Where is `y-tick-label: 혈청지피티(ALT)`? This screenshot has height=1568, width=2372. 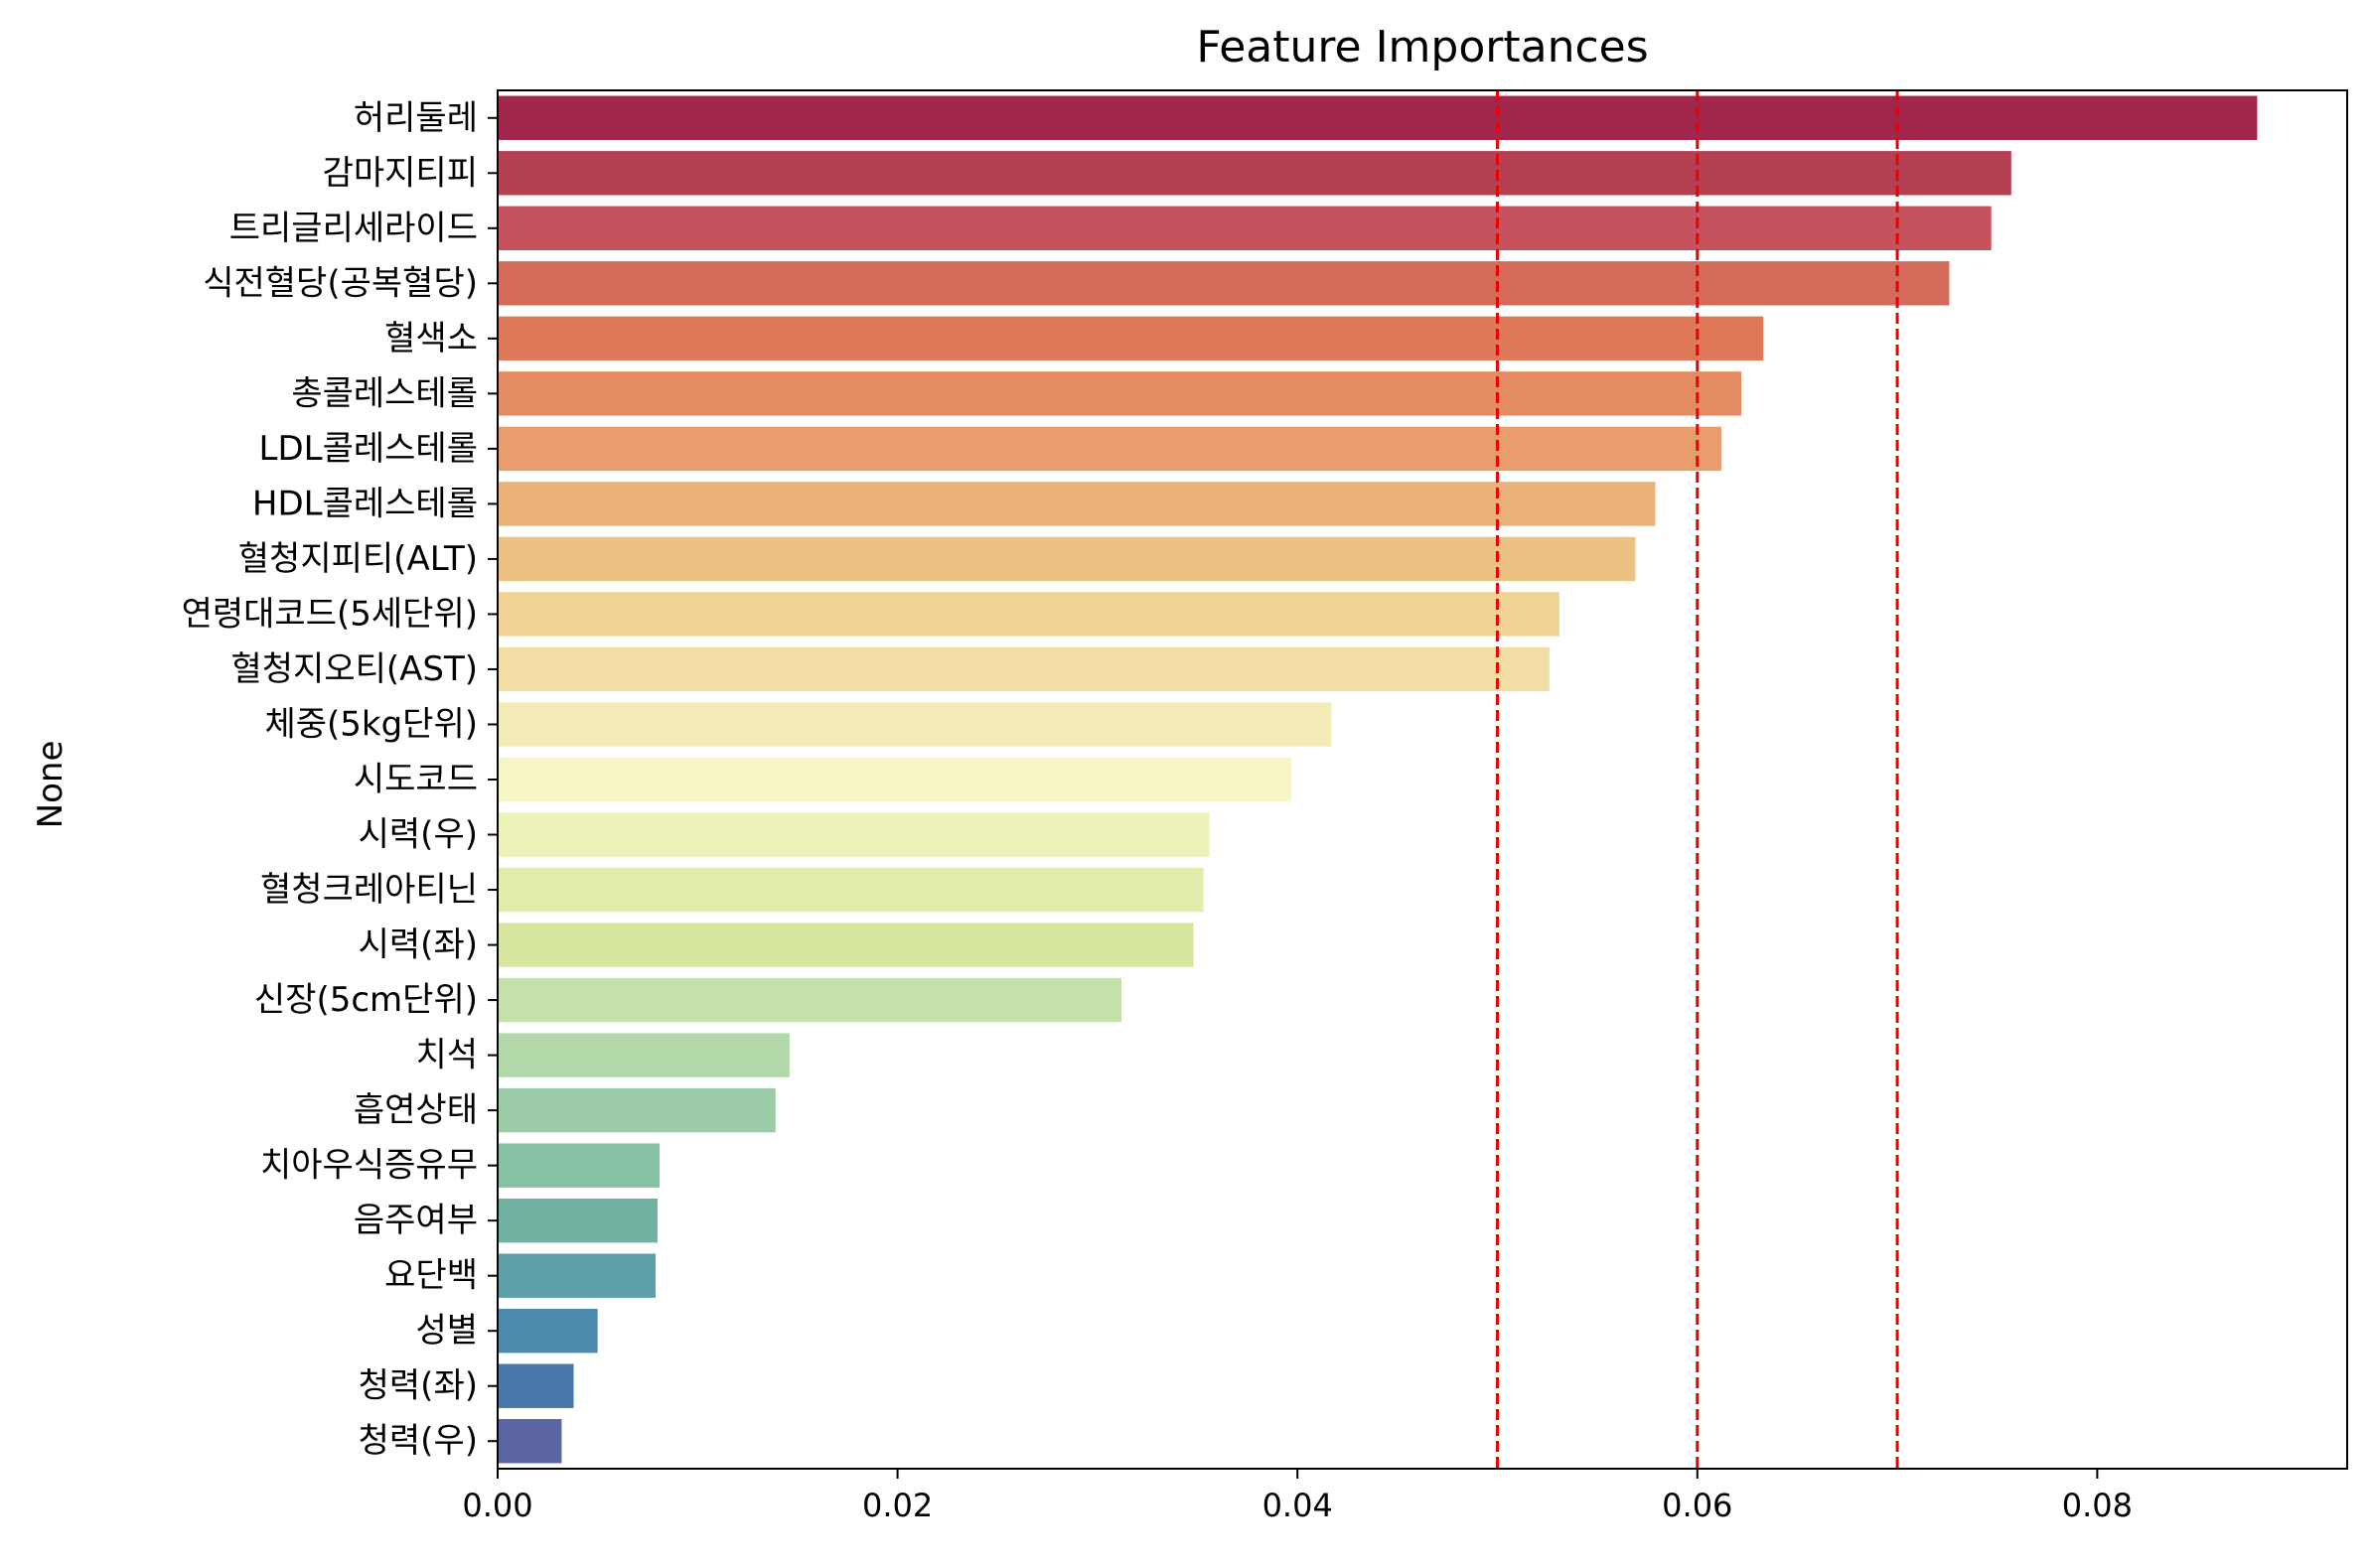
y-tick-label: 혈청지피티(ALT) is located at coordinates (358, 559).